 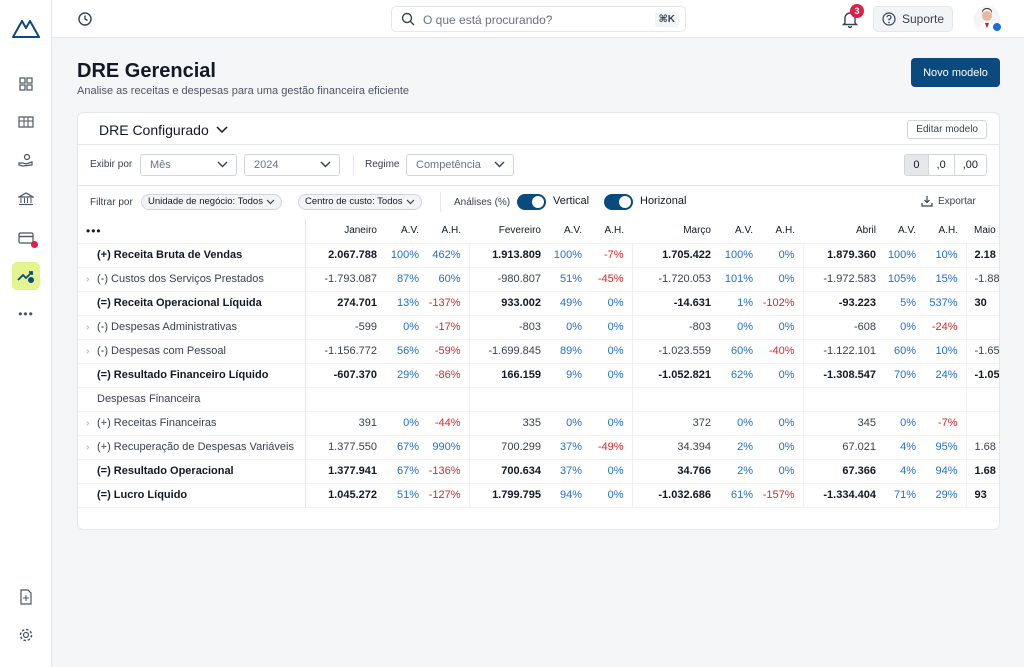 What do you see at coordinates (448, 423) in the screenshot?
I see `ah-cell: -44%` at bounding box center [448, 423].